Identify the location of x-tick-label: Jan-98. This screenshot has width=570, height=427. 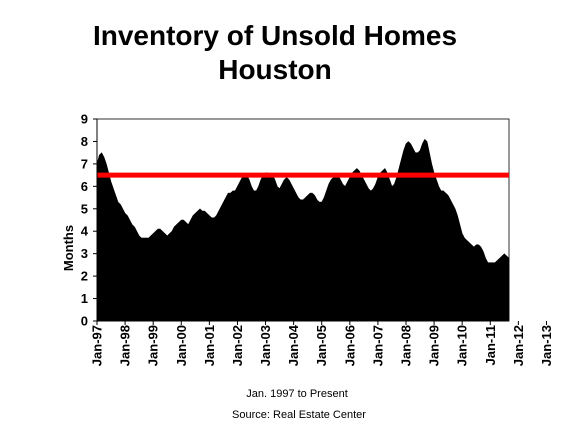
(125, 345).